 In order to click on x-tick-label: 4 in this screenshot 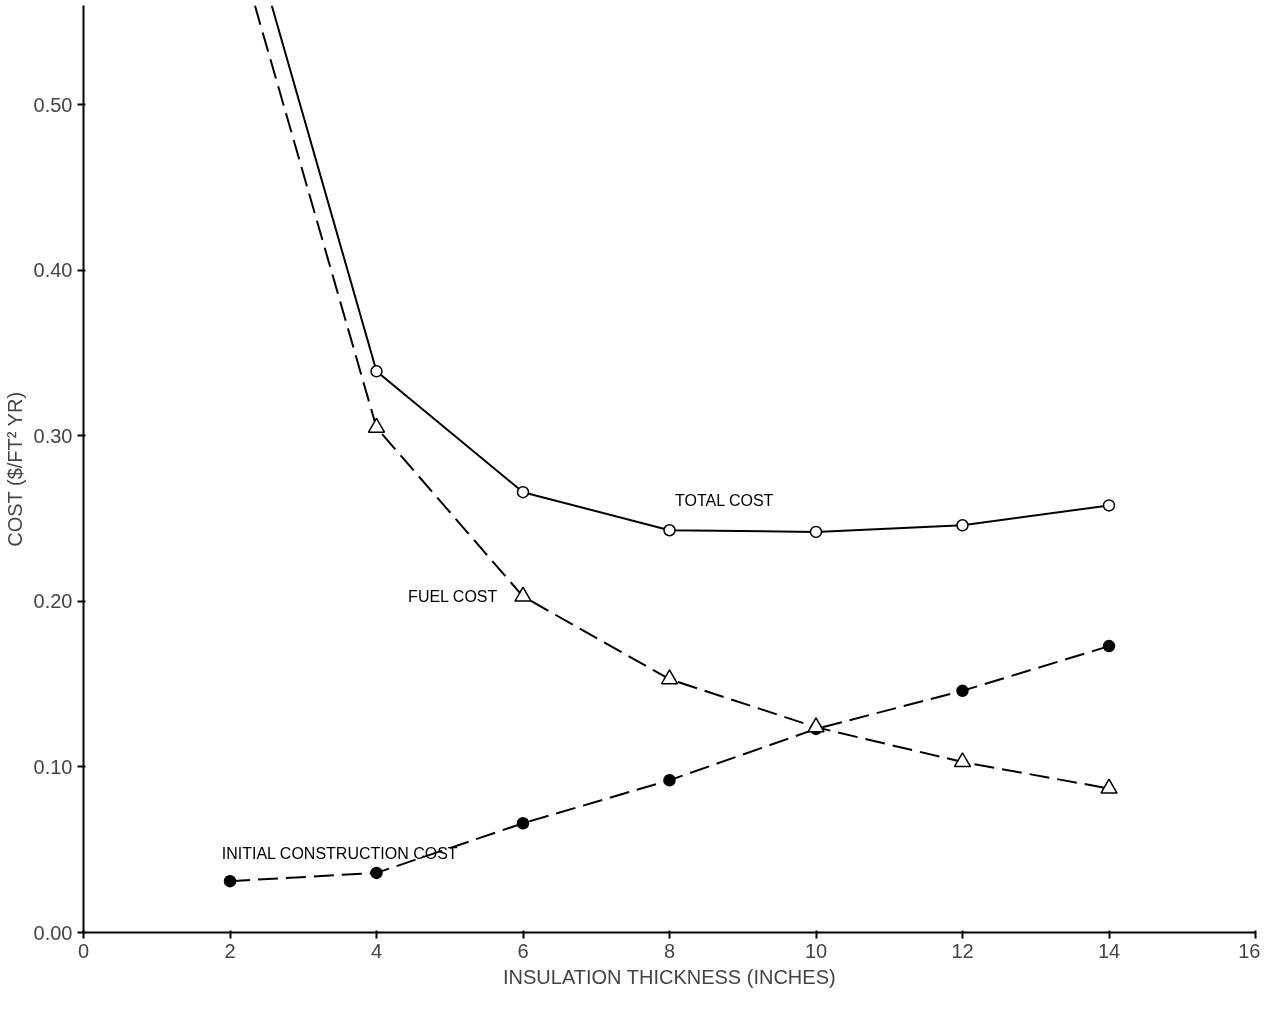, I will do `click(376, 950)`.